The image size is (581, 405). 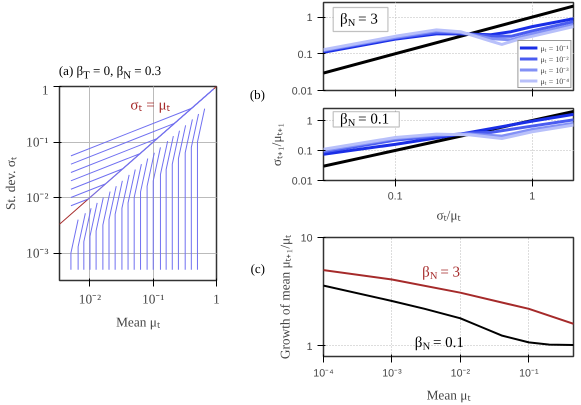 I want to click on x-tick-label: 10⁻⁴, so click(x=323, y=374).